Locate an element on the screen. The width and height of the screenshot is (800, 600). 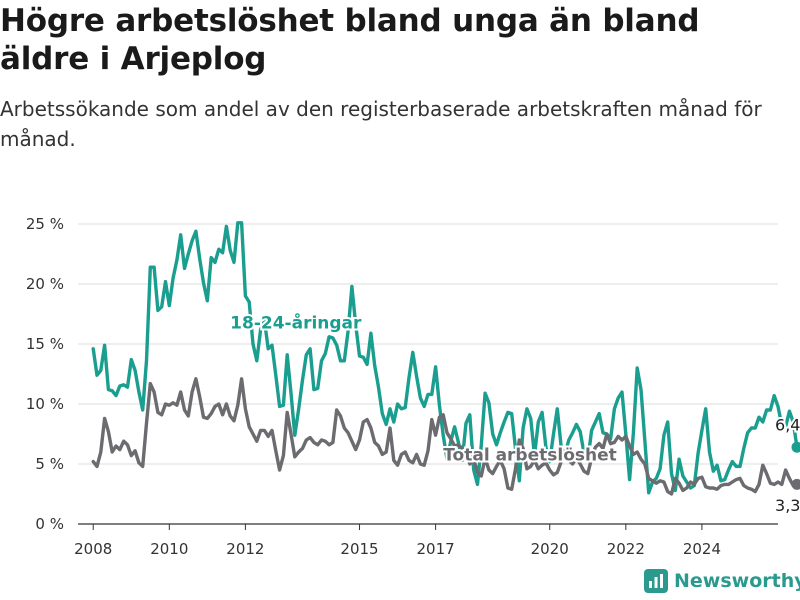
newsworthy-logo: Newsworthy is located at coordinates (722, 581).